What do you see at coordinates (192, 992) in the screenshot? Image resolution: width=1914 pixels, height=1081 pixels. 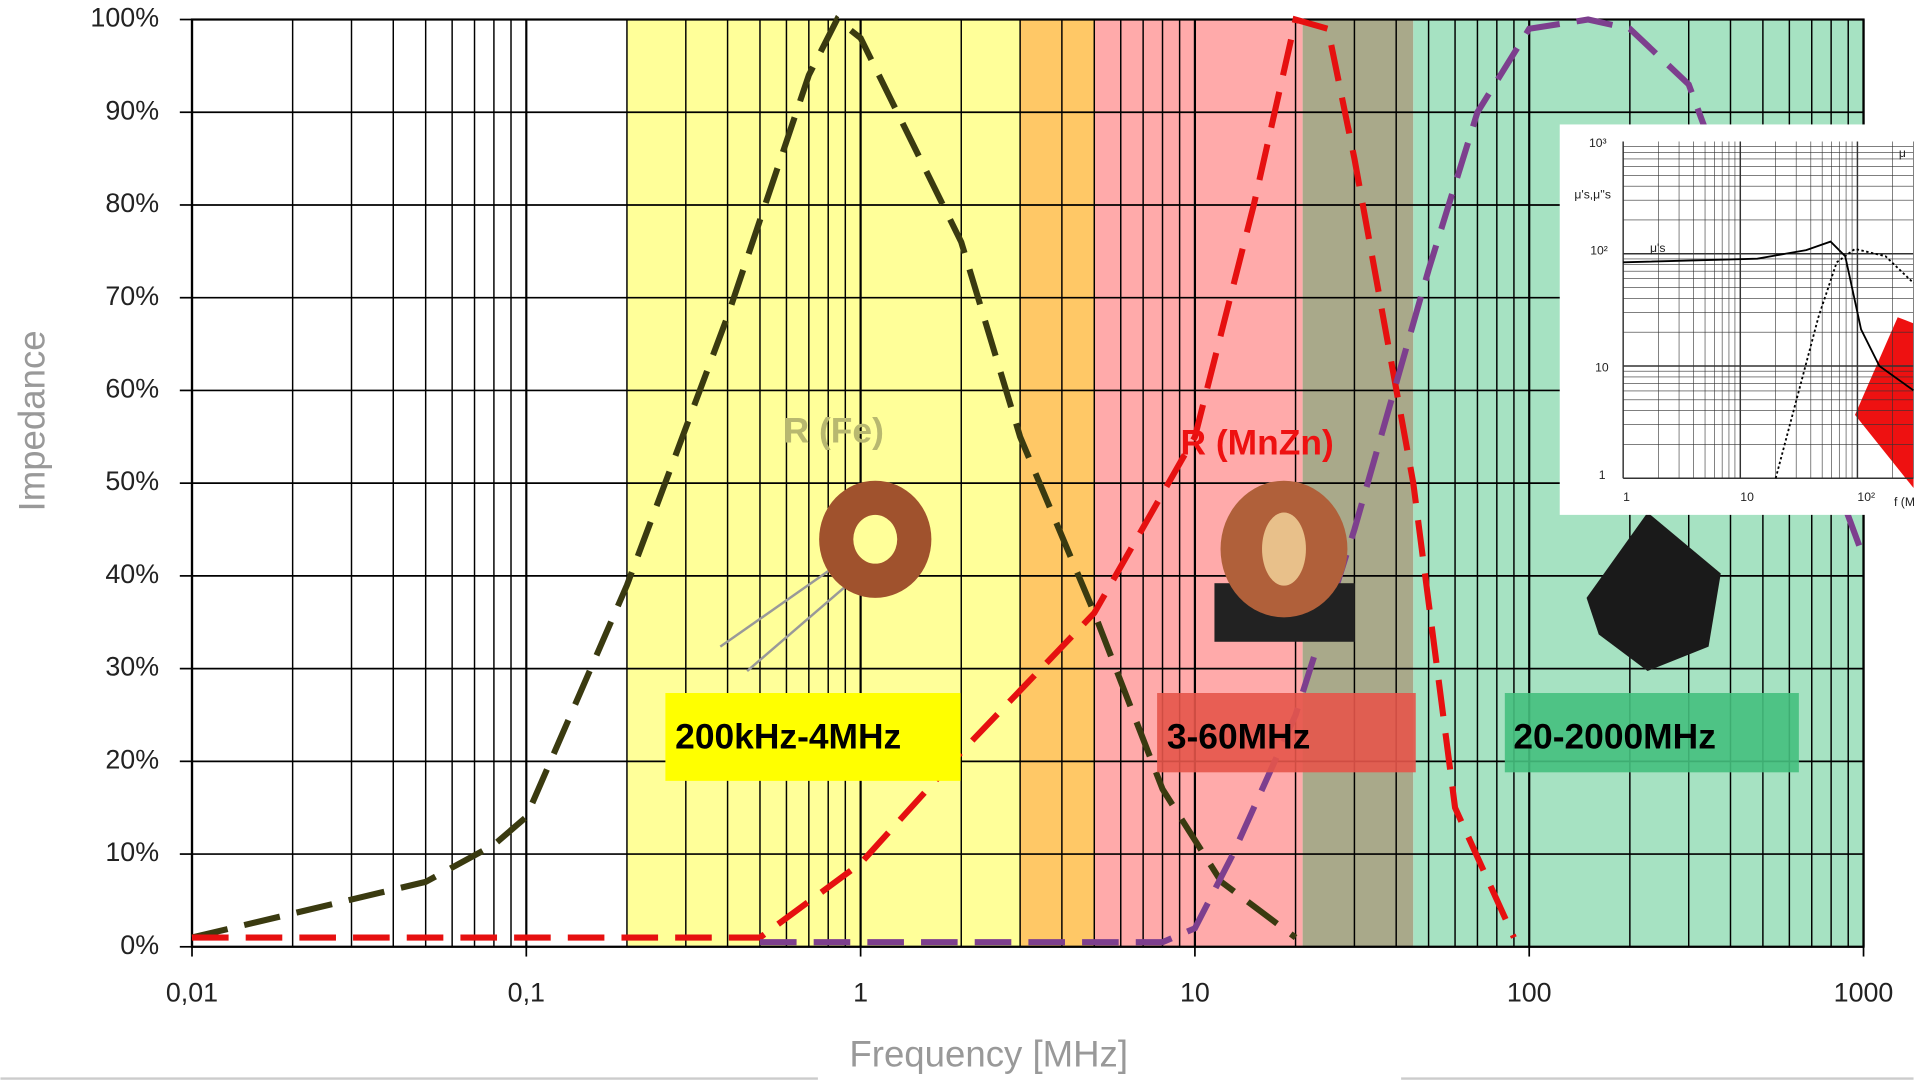 I see `x-tick-label: 0,01` at bounding box center [192, 992].